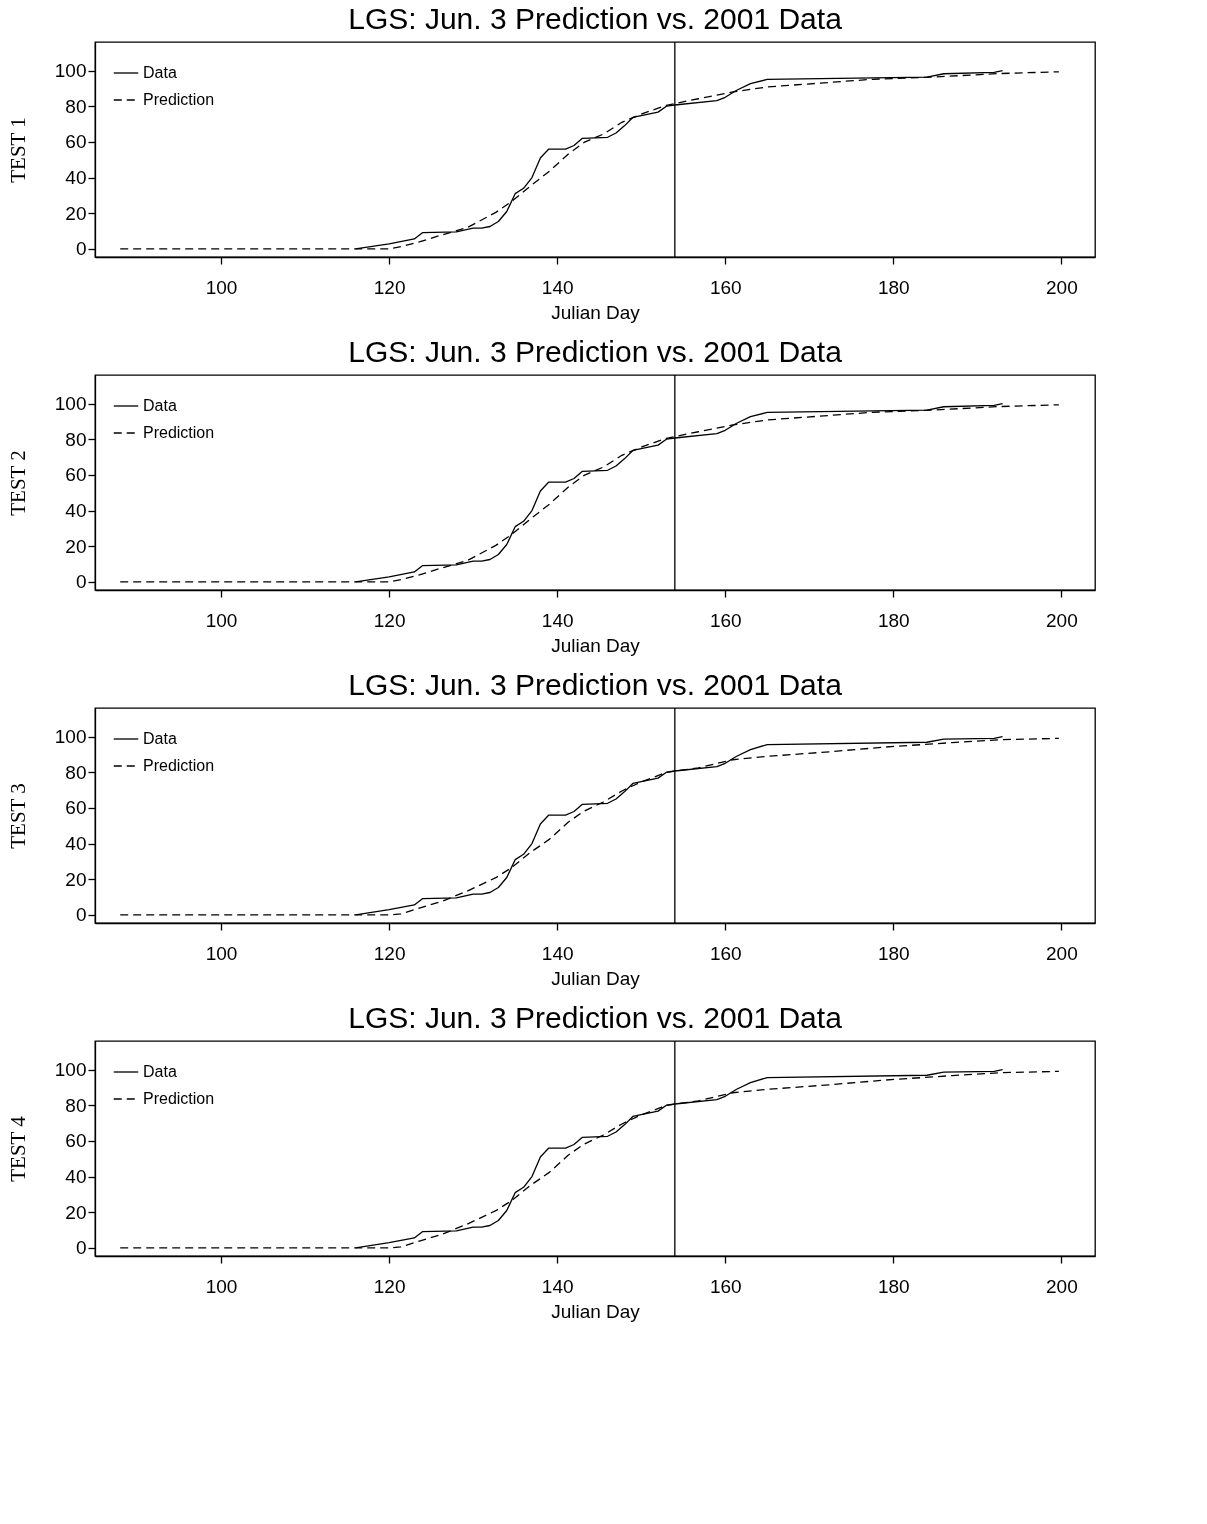 The image size is (1207, 1524). Describe the element at coordinates (17, 816) in the screenshot. I see `y-axis-title: TEST 3` at that location.